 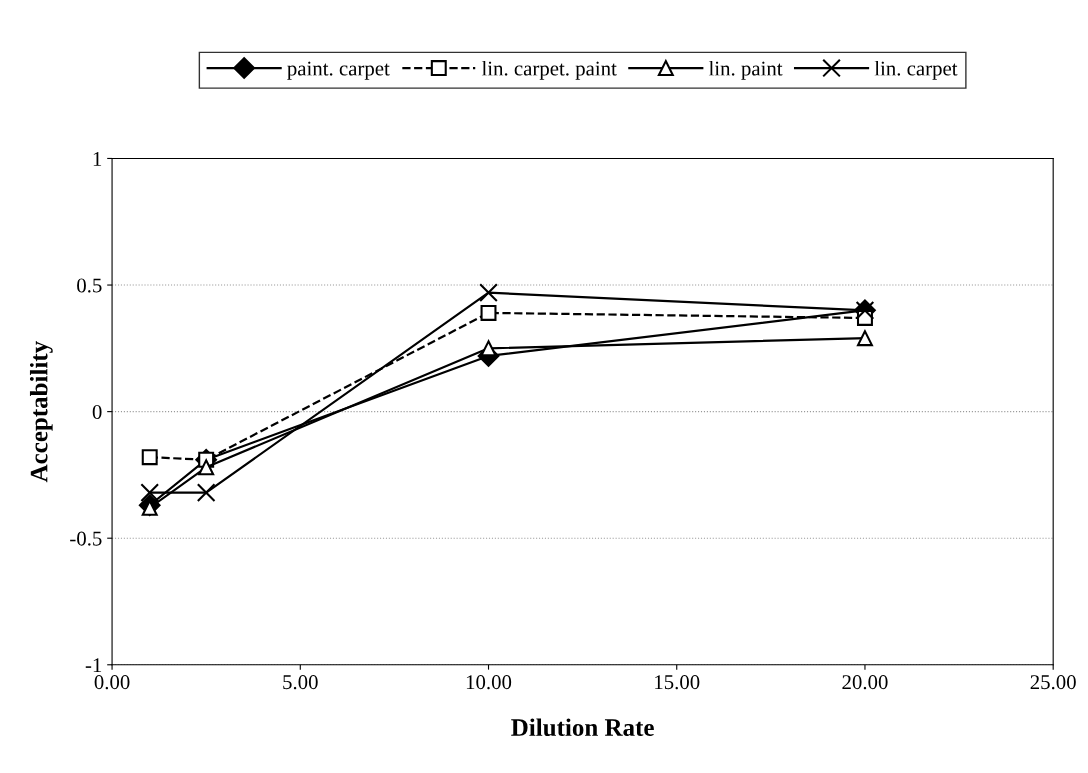 What do you see at coordinates (549, 70) in the screenshot?
I see `legend-label: lin. carpet. paint` at bounding box center [549, 70].